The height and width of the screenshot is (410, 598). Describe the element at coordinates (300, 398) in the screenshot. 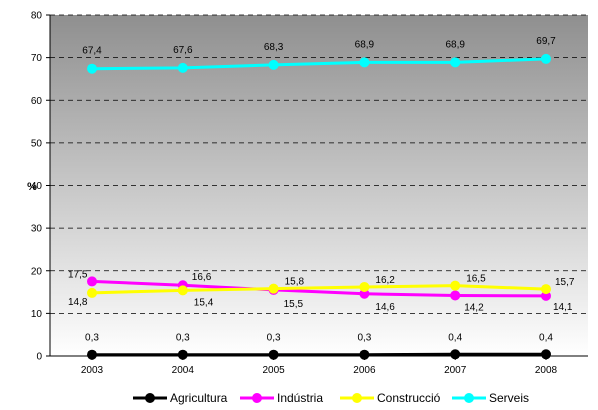

I see `legend-label: Indústria` at that location.